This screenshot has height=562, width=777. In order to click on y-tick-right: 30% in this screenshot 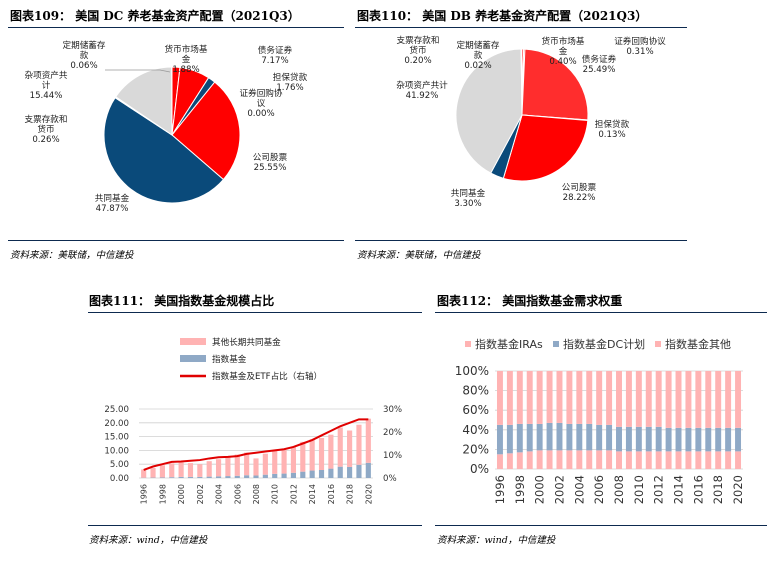, I will do `click(392, 410)`.